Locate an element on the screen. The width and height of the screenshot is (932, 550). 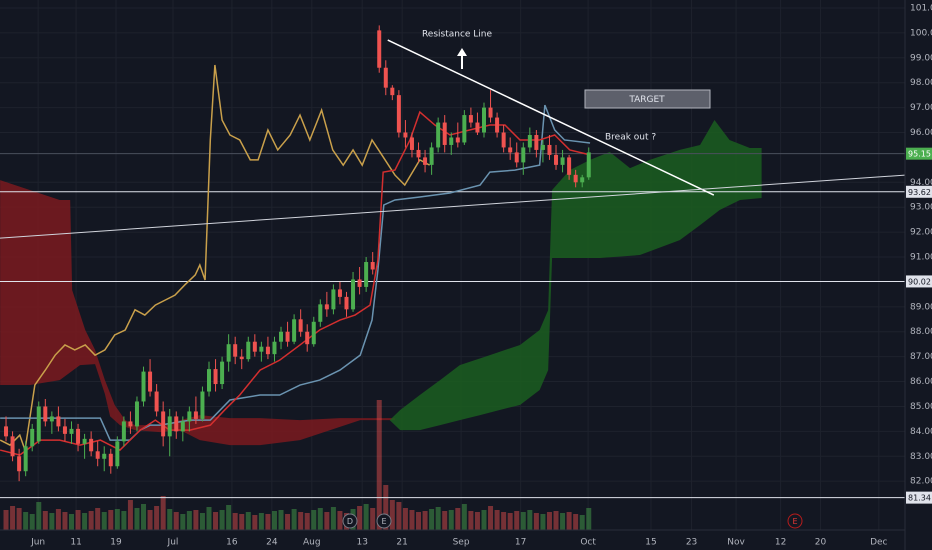
y-tick-label: 97.00 is located at coordinates (921, 108).